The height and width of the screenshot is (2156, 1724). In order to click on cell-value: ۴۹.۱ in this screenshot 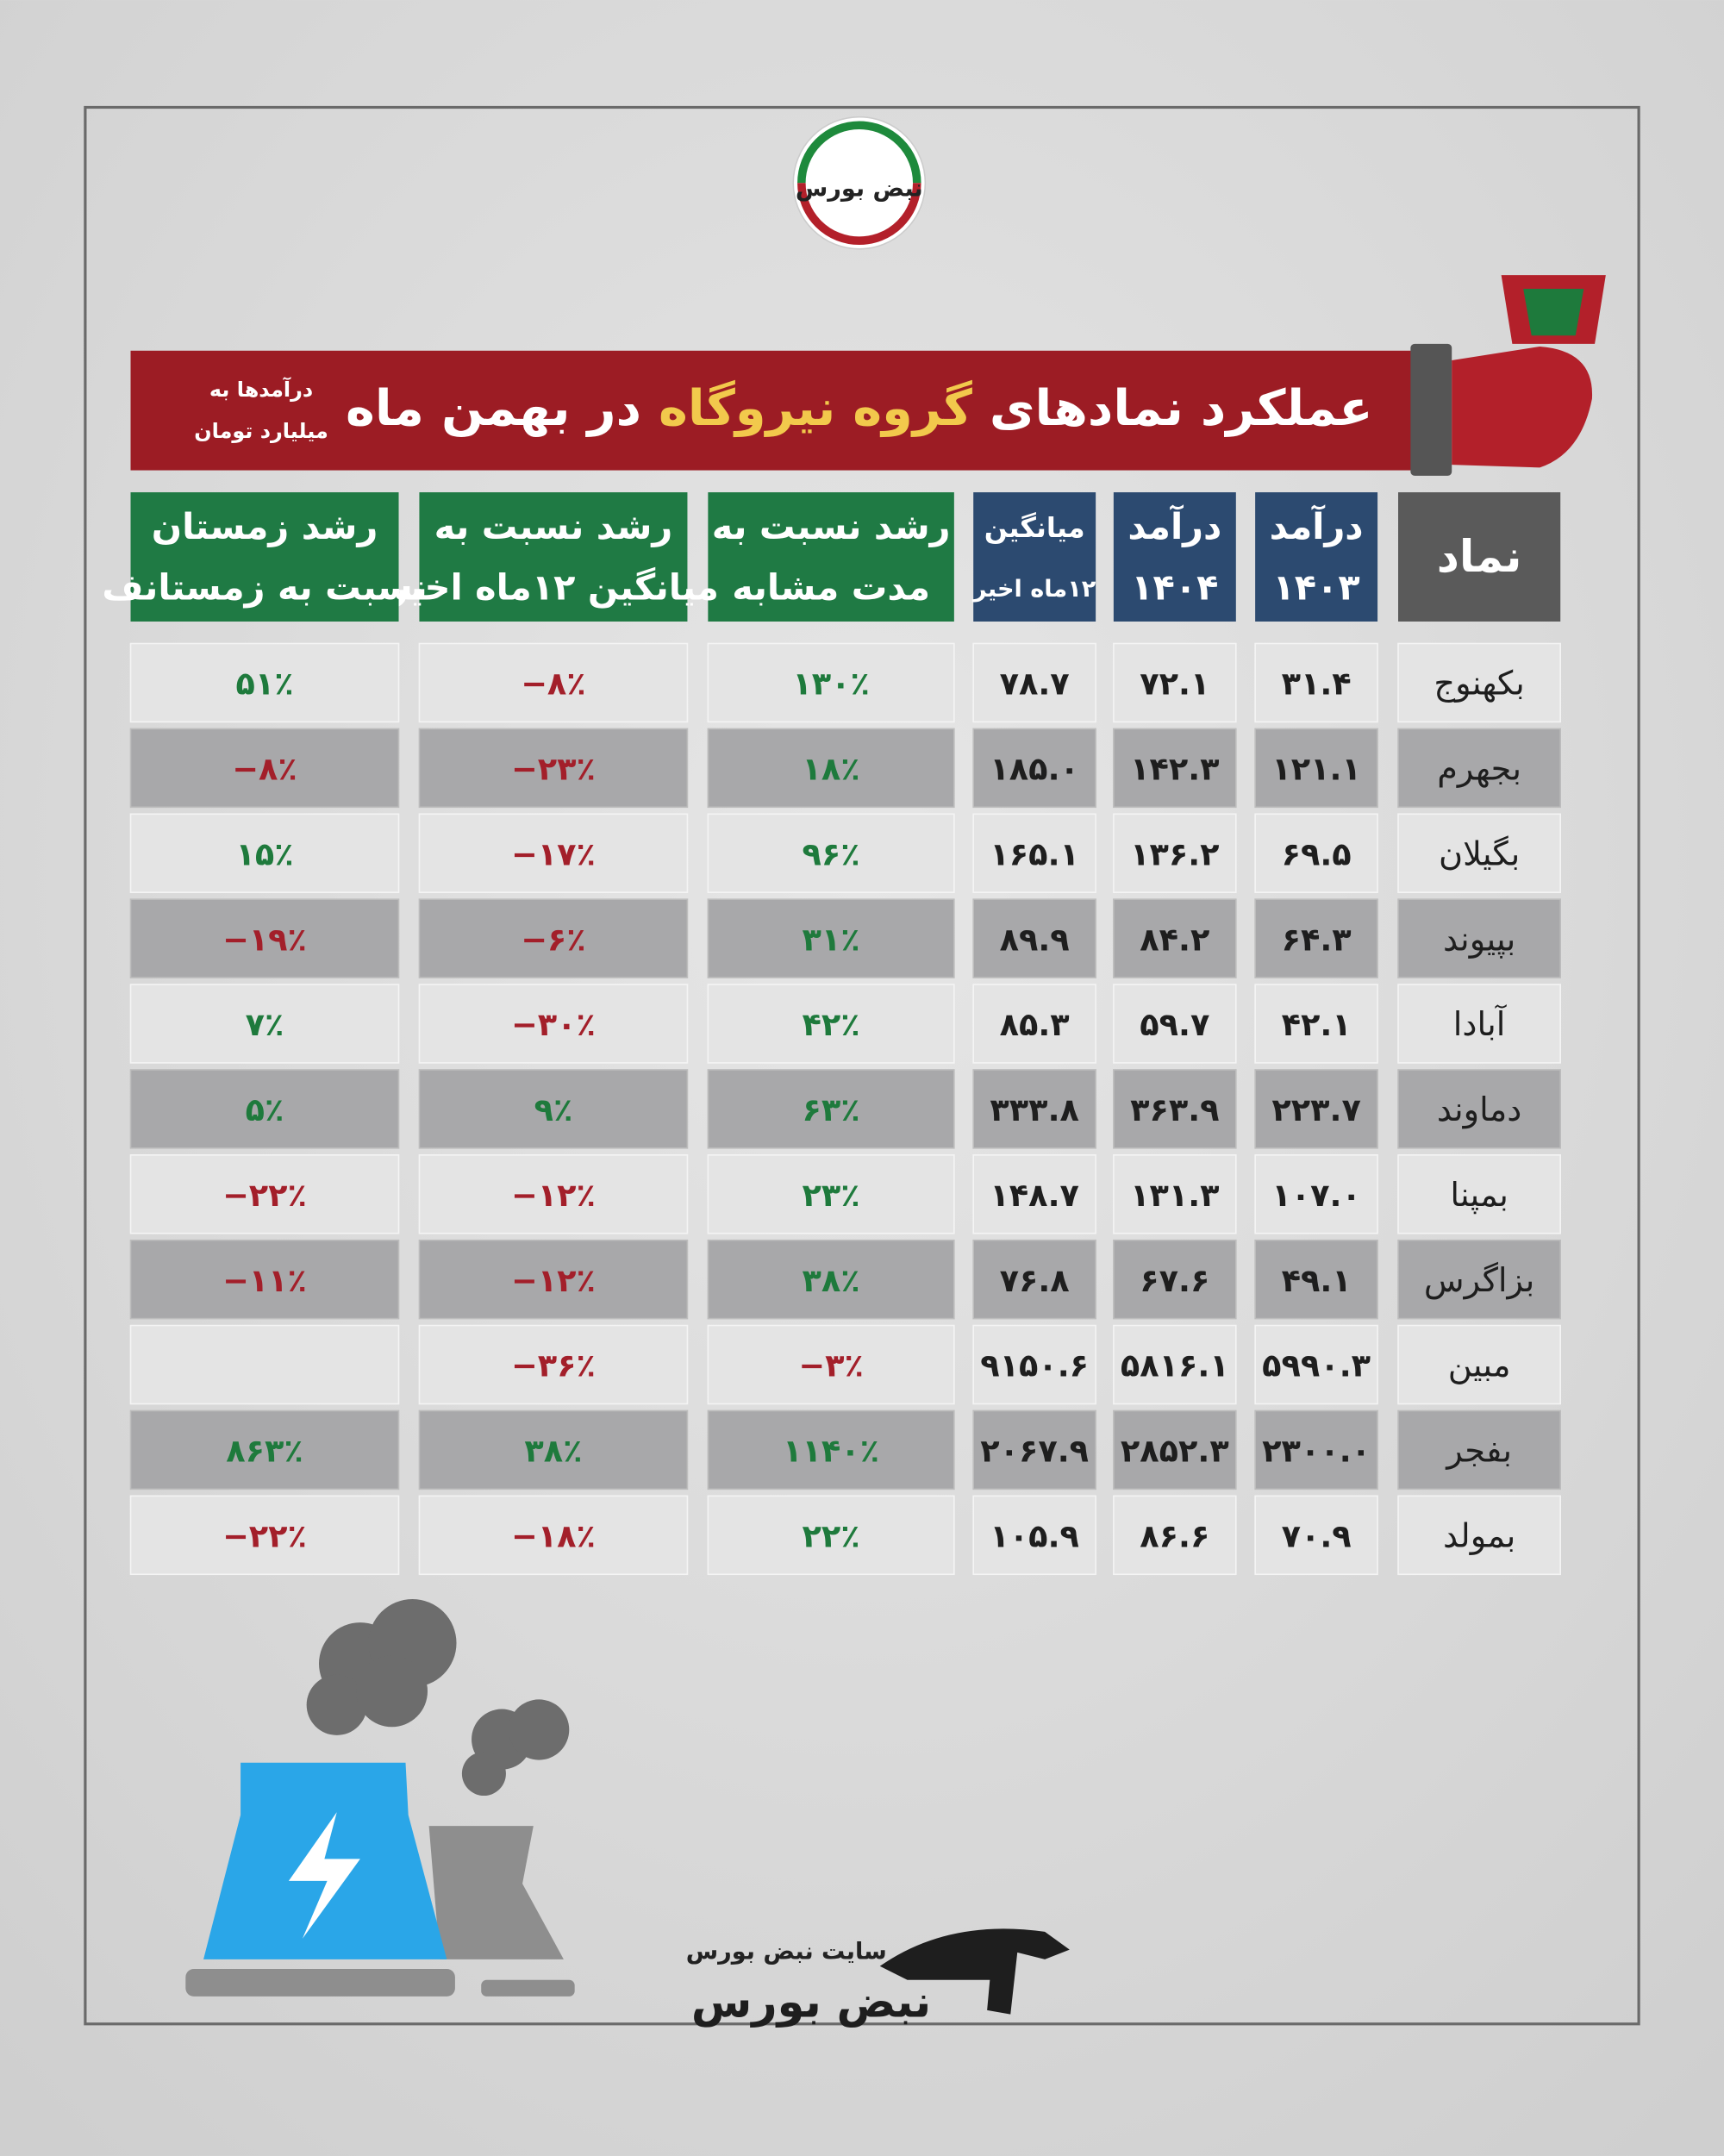, I will do `click(1317, 1280)`.